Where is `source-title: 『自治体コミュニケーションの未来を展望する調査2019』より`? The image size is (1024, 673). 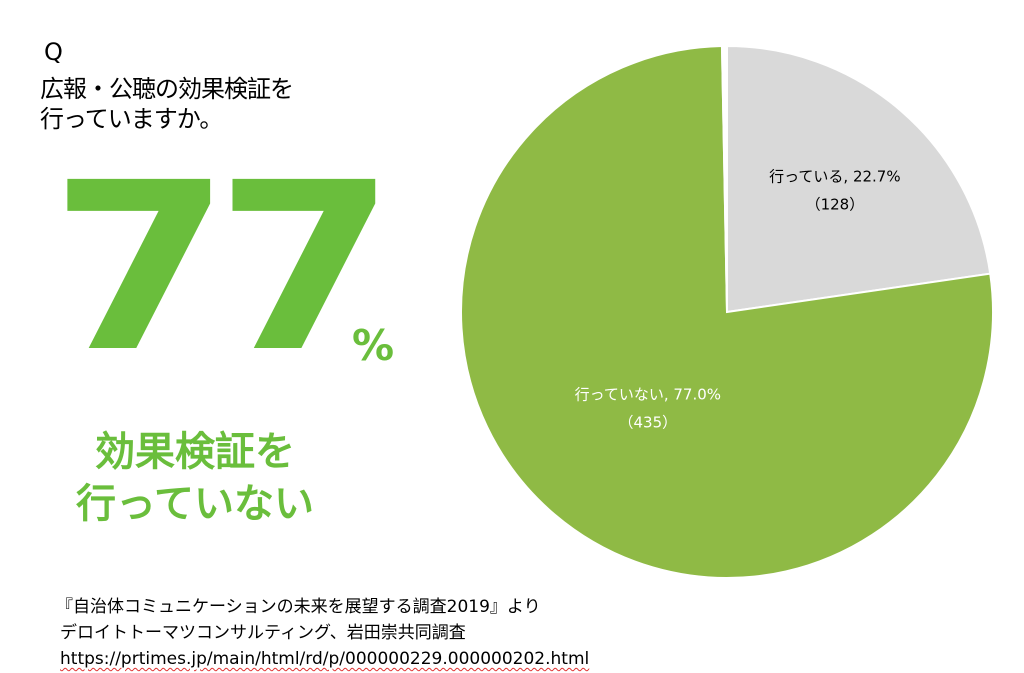
source-title: 『自治体コミュニケーションの未来を展望する調査2019』より is located at coordinates (298, 607).